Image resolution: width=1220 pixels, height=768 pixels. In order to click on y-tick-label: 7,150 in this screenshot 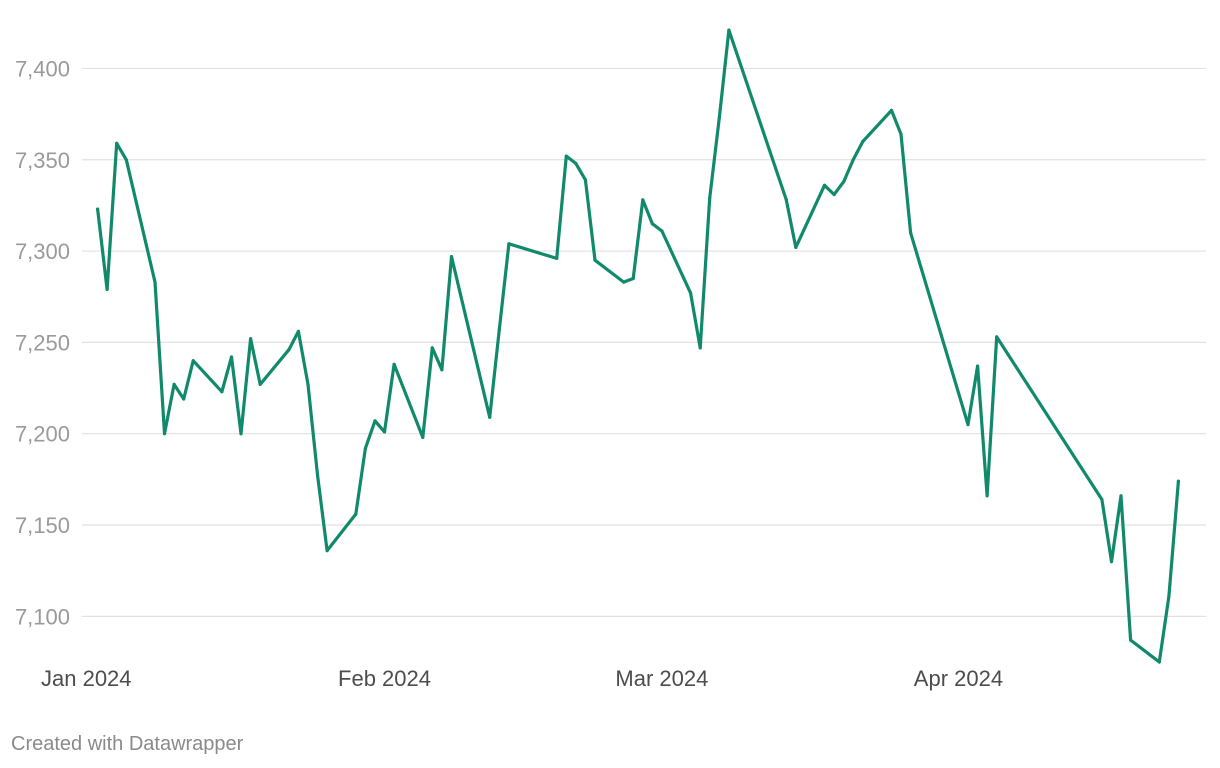, I will do `click(42, 525)`.